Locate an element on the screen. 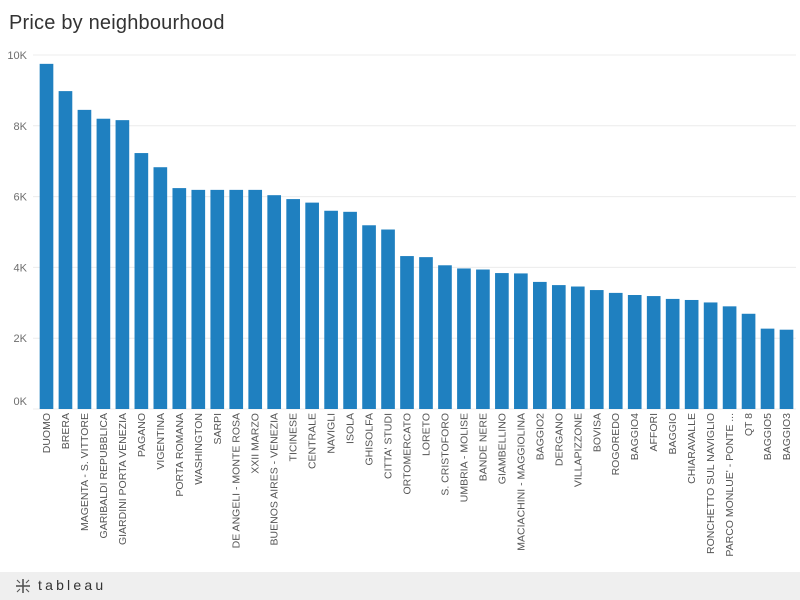 This screenshot has height=600, width=800. x-tick-label: BANDE NERE is located at coordinates (483, 447).